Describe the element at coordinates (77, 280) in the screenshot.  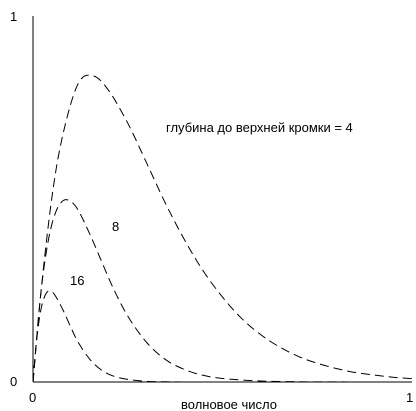
I see `series-label-16: 16` at that location.